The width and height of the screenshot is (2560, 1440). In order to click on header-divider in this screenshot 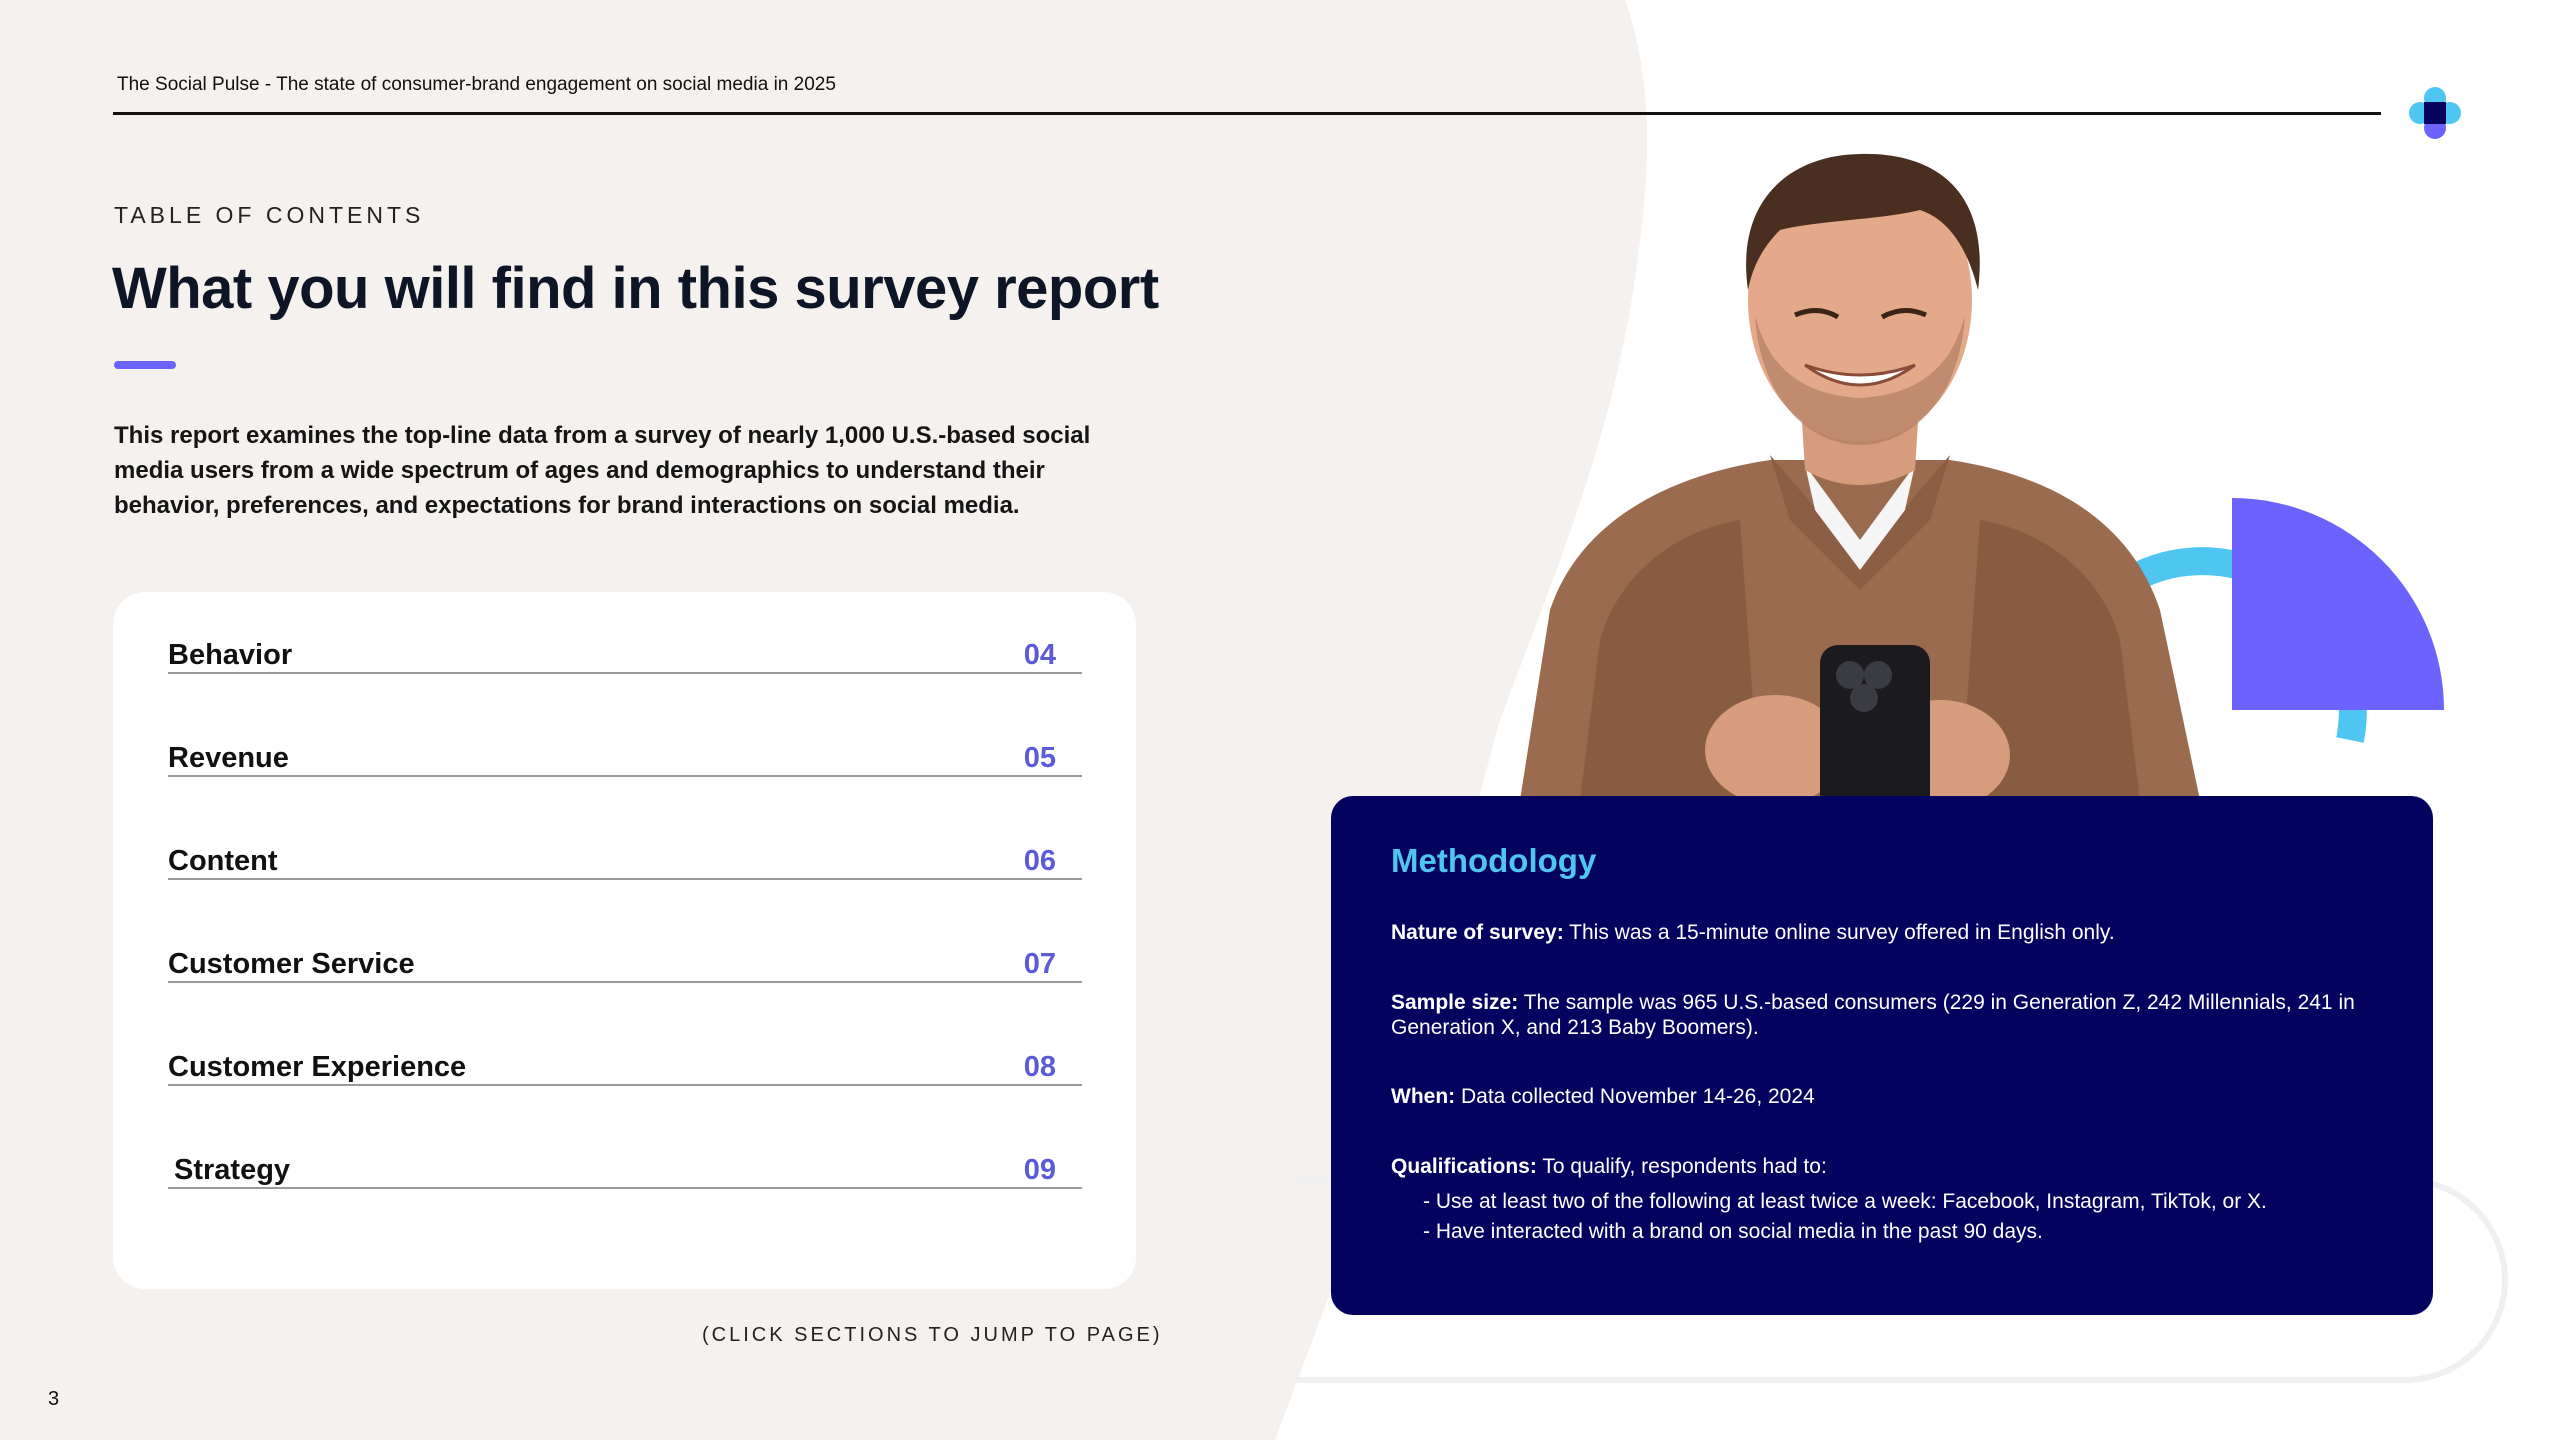, I will do `click(1247, 113)`.